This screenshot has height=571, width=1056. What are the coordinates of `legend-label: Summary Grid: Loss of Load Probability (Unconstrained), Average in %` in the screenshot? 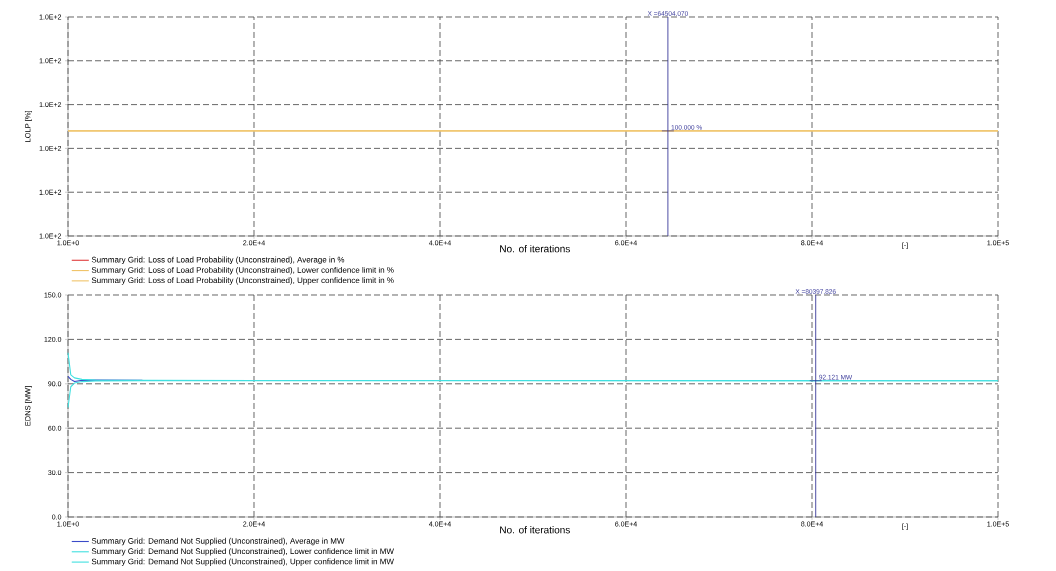 It's located at (218, 260).